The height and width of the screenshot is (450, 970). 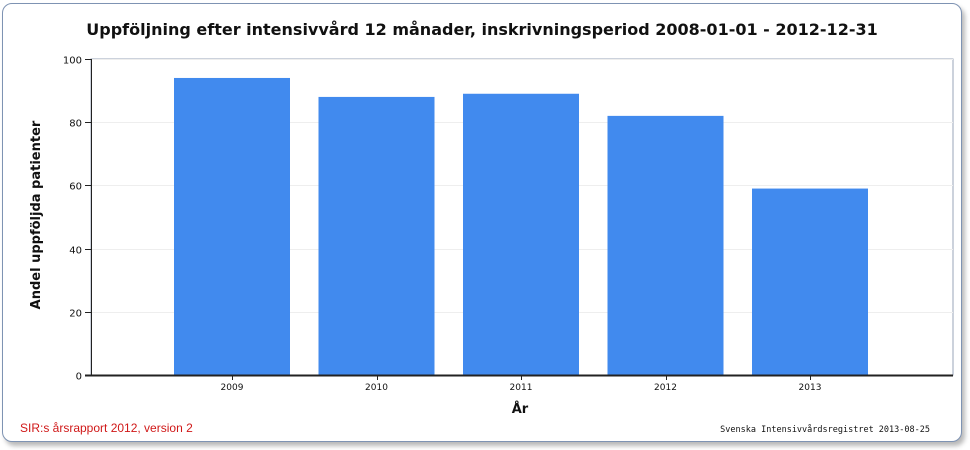 What do you see at coordinates (36, 214) in the screenshot?
I see `y-axis-label: Andel uppföljda patienter` at bounding box center [36, 214].